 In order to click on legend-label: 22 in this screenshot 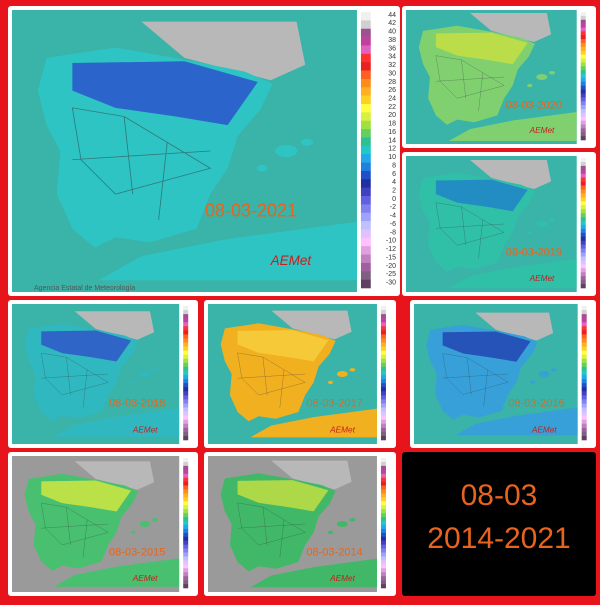, I will do `click(392, 107)`.